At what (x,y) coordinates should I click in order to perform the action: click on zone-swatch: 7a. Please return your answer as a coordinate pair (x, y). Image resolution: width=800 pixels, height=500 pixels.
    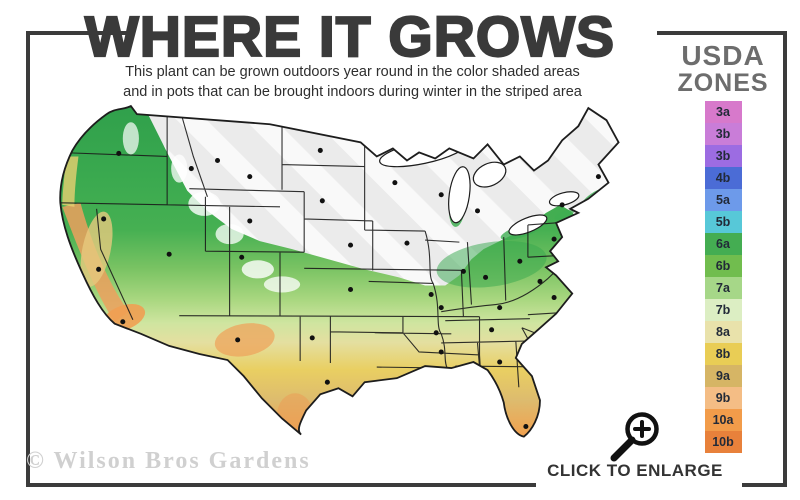
    Looking at the image, I should click on (723, 288).